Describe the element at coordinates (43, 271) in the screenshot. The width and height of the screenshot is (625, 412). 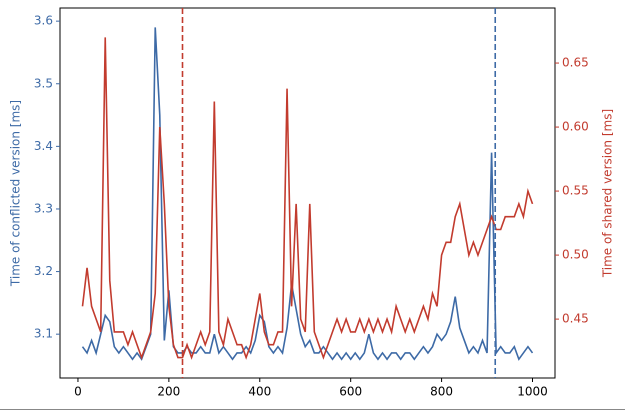
I see `y-tick-label: 3.2` at that location.